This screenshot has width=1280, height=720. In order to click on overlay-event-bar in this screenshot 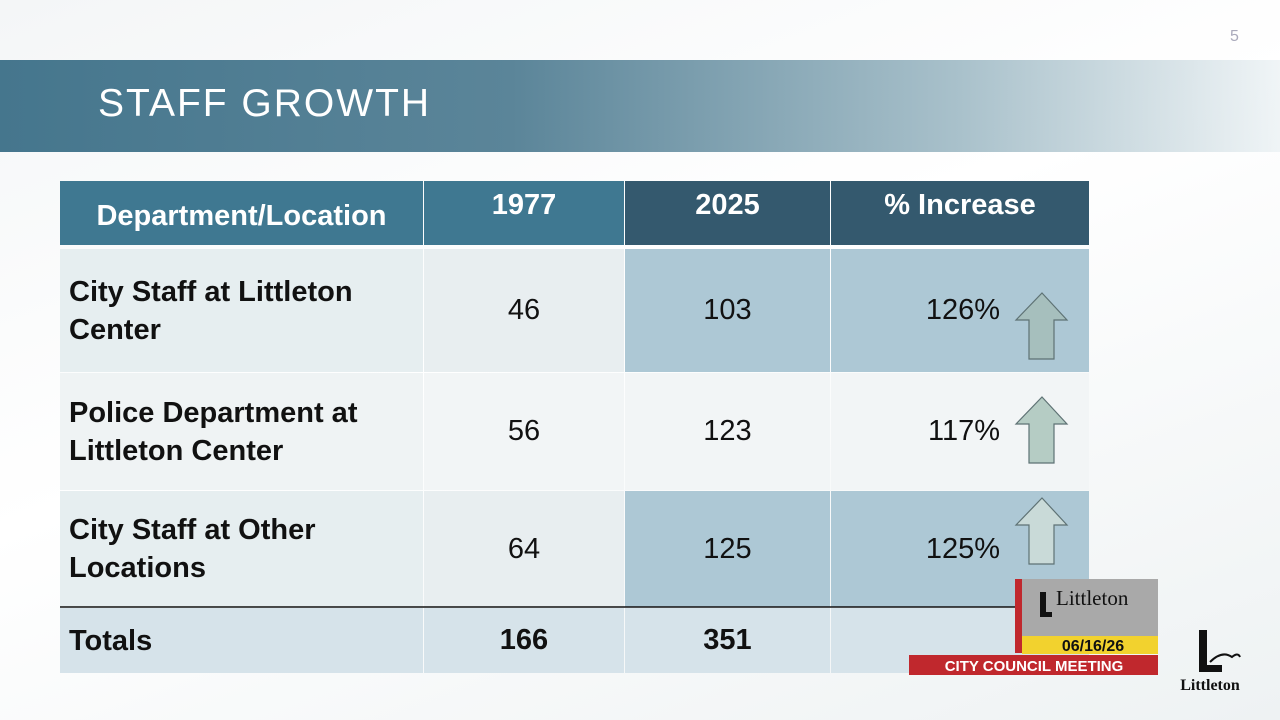, I will do `click(1033, 665)`.